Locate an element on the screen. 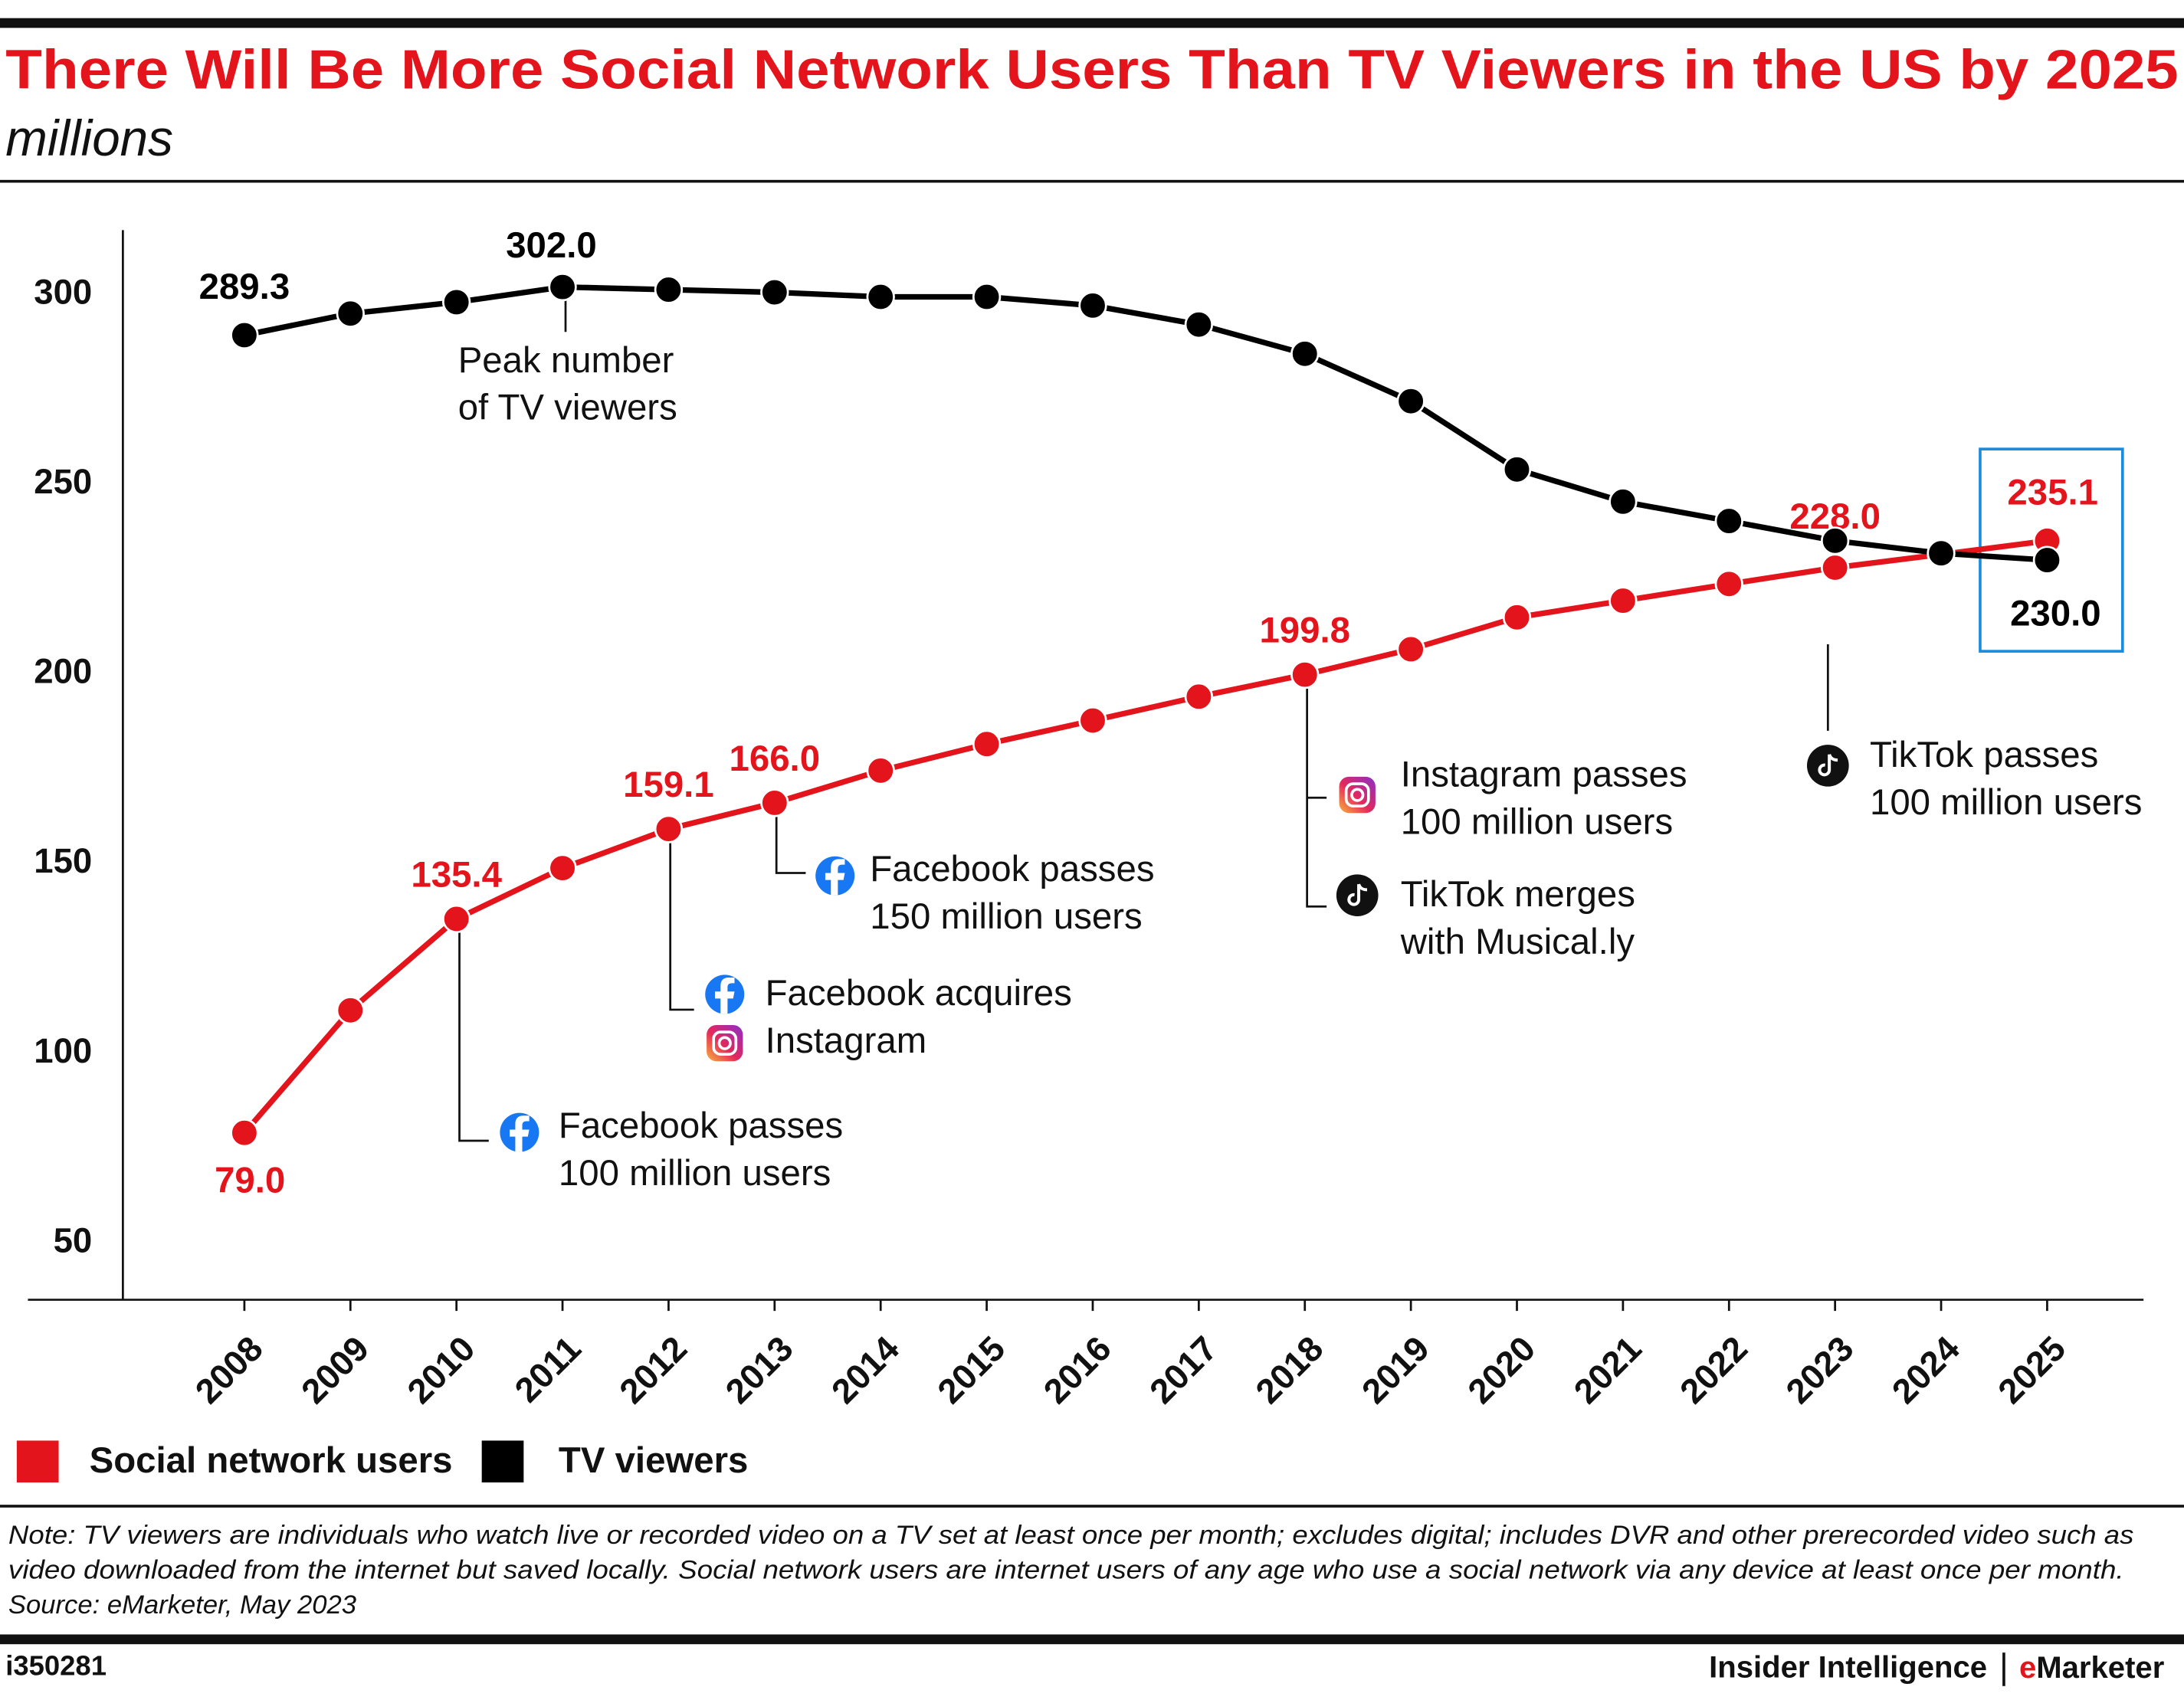 This screenshot has height=1700, width=2184. legend-rule is located at coordinates (1092, 1506).